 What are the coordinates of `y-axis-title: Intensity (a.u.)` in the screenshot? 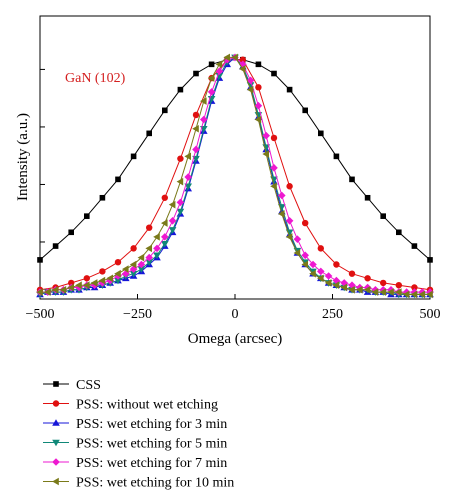 It's located at (23, 157).